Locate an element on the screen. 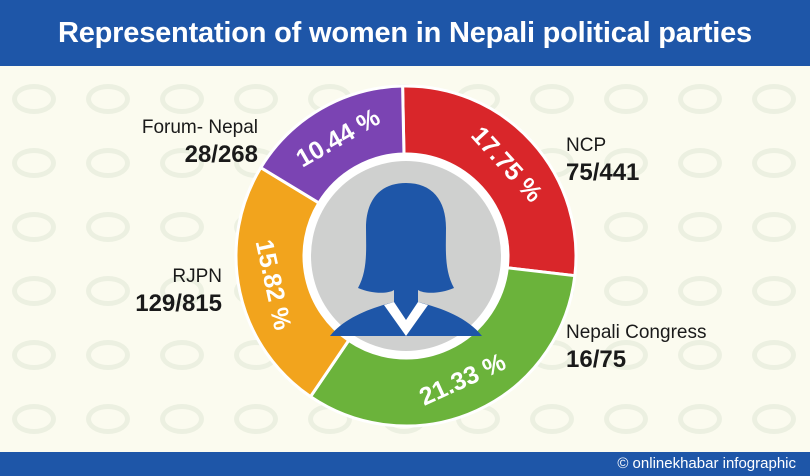 The width and height of the screenshot is (810, 476). credit-text: © onlinekhabar infographic is located at coordinates (706, 463).